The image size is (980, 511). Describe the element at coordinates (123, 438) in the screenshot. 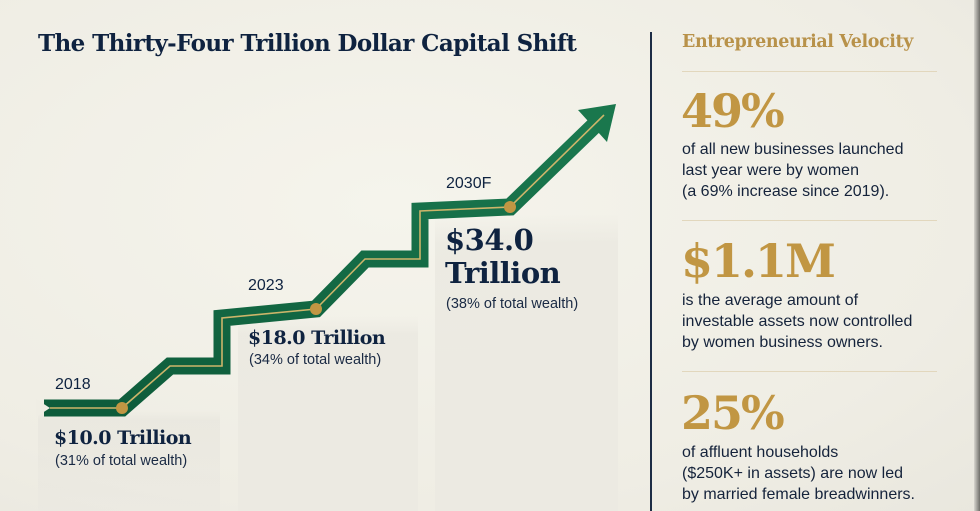

I see `value-2018: $10.0 Trillion` at that location.